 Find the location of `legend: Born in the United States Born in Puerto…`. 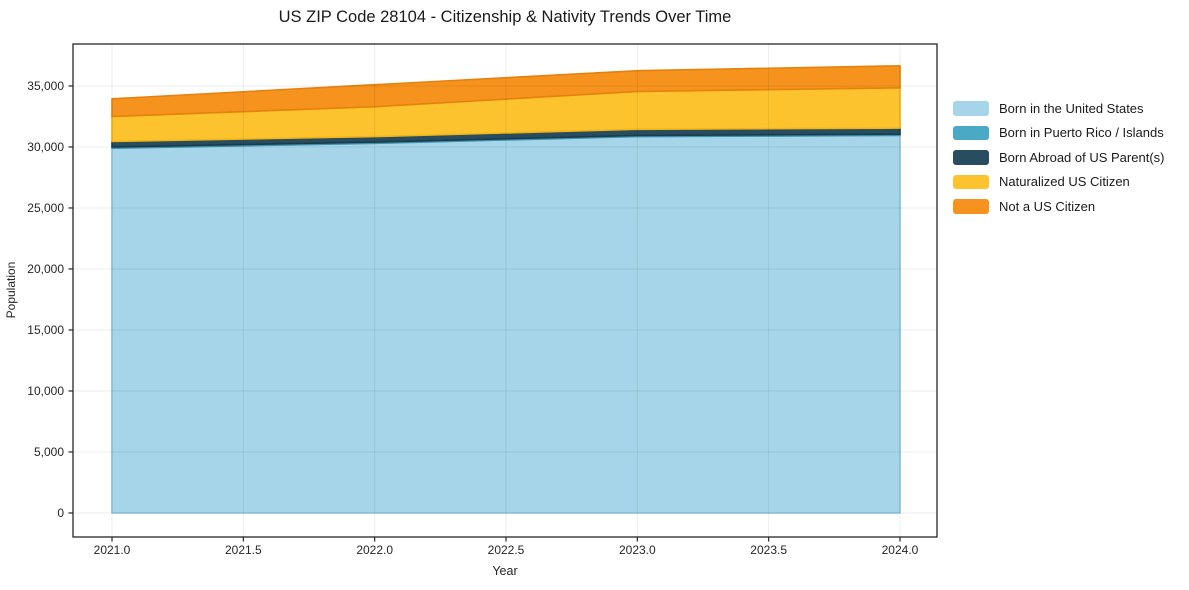

legend: Born in the United States Born in Puerto… is located at coordinates (1059, 157).